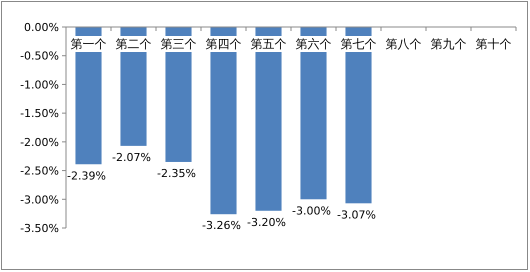  I want to click on y-tick-label: -2.00%, so click(39, 142).